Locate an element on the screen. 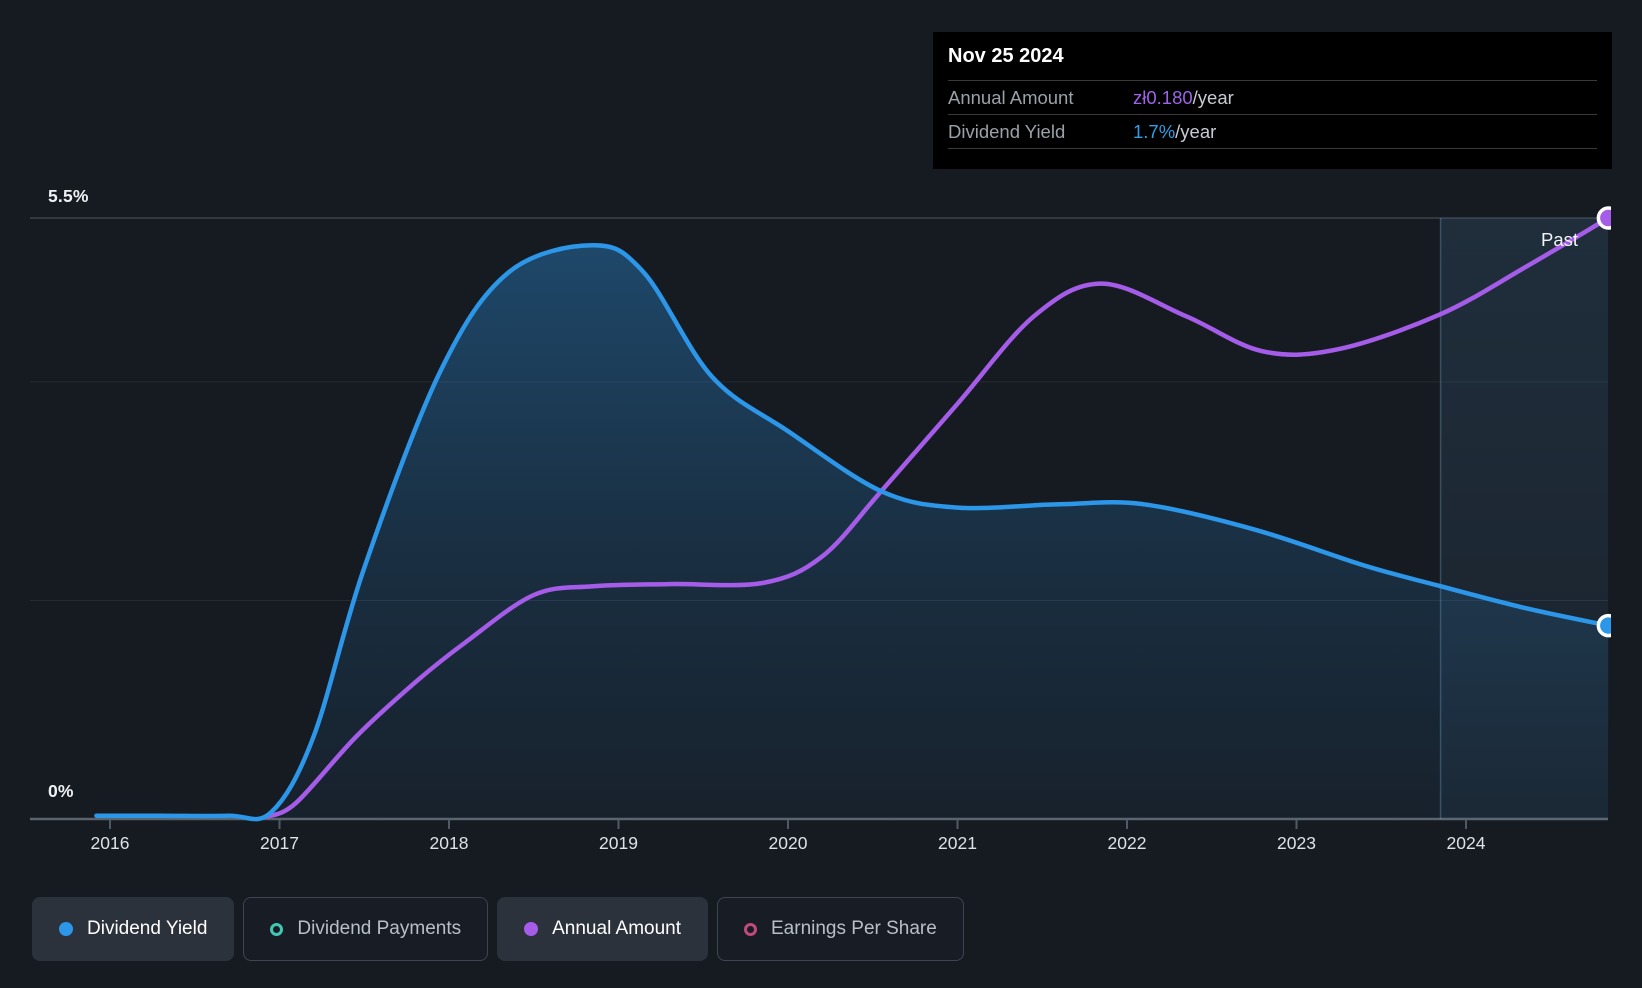  legend-label: Annual Amount is located at coordinates (616, 928).